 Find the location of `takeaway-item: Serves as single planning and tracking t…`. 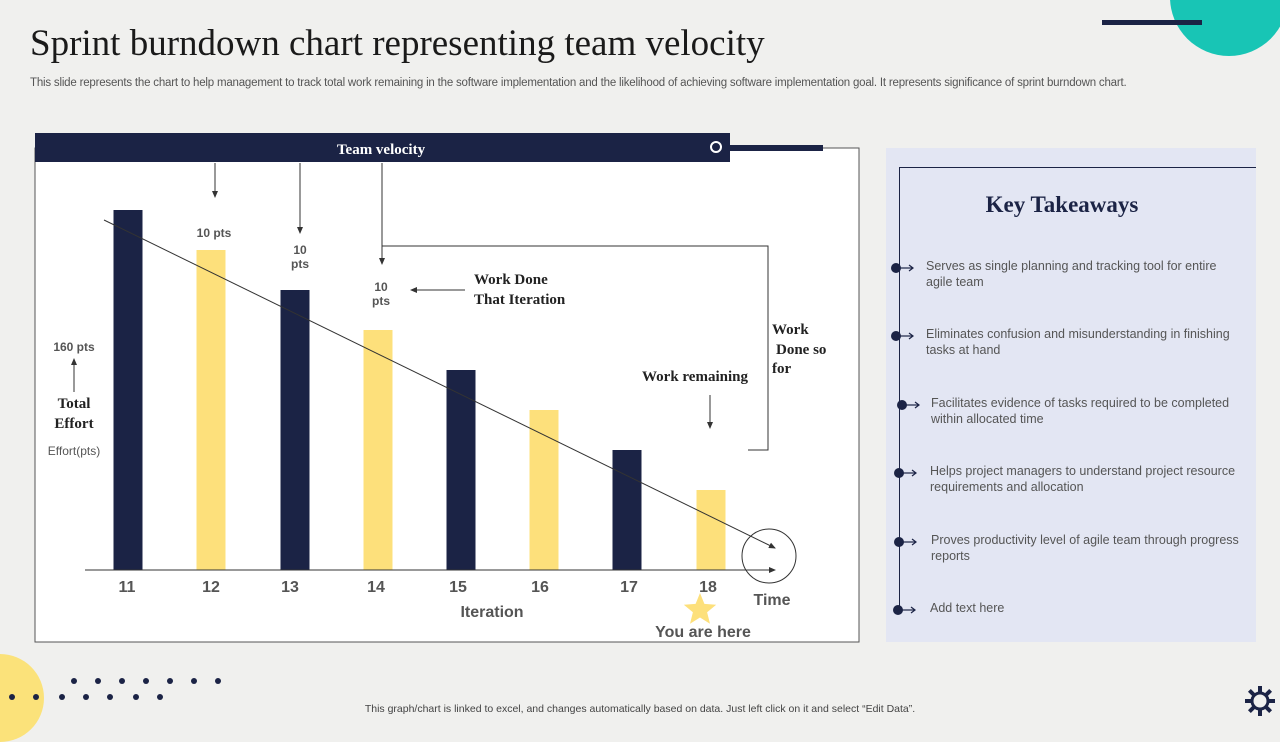

takeaway-item: Serves as single planning and tracking t… is located at coordinates (1071, 278).